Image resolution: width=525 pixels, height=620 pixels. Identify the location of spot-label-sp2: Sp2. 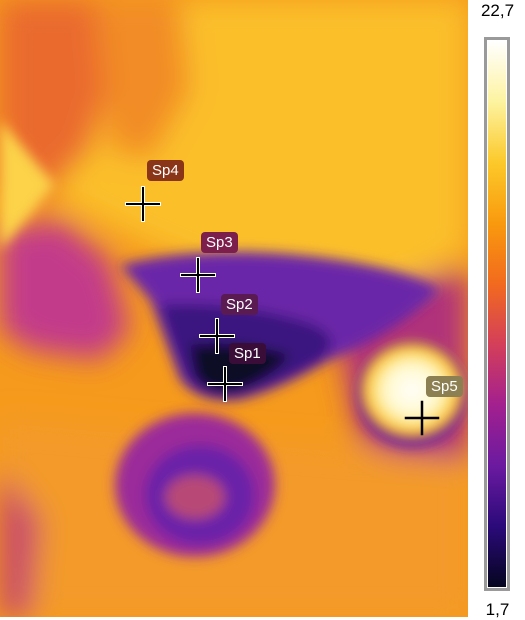
(239, 304).